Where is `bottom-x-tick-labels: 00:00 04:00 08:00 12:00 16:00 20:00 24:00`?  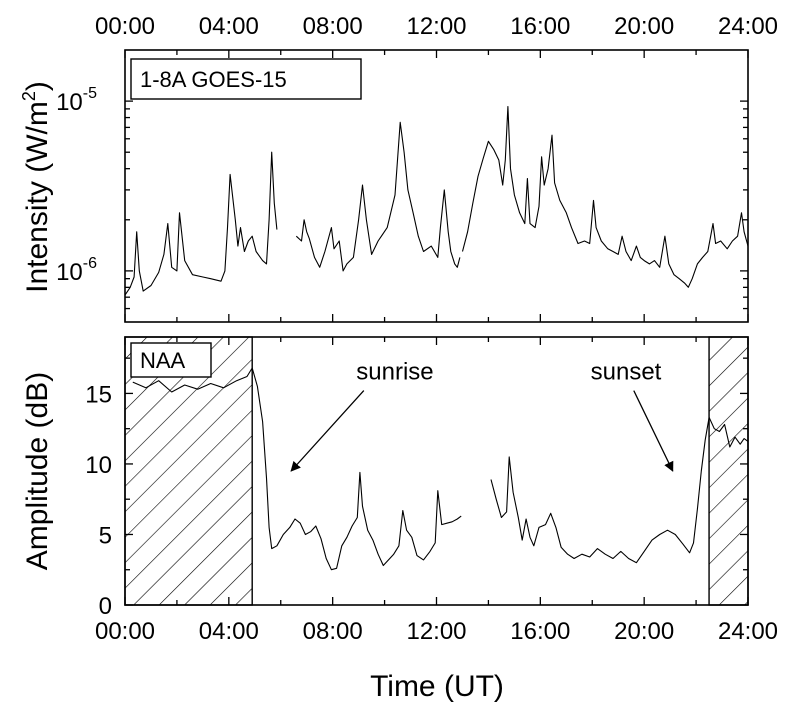
bottom-x-tick-labels: 00:00 04:00 08:00 12:00 16:00 20:00 24:00 is located at coordinates (436, 631).